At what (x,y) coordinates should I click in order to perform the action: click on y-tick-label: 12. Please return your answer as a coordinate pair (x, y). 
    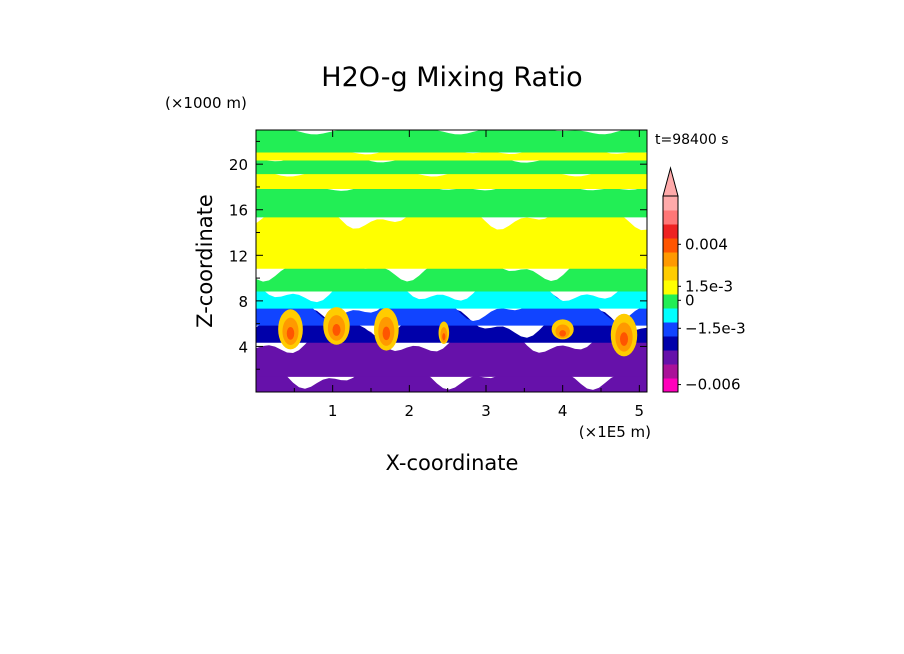
    Looking at the image, I should click on (238, 256).